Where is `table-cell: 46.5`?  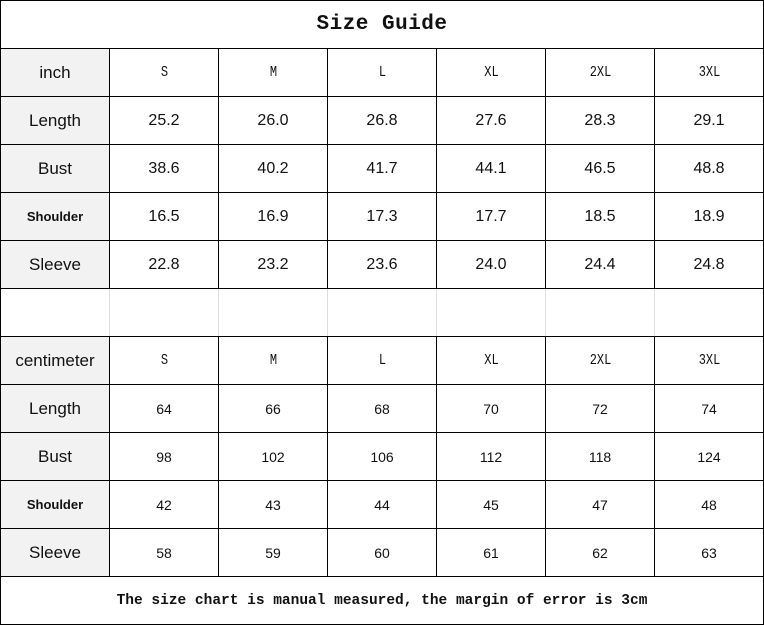
table-cell: 46.5 is located at coordinates (600, 168).